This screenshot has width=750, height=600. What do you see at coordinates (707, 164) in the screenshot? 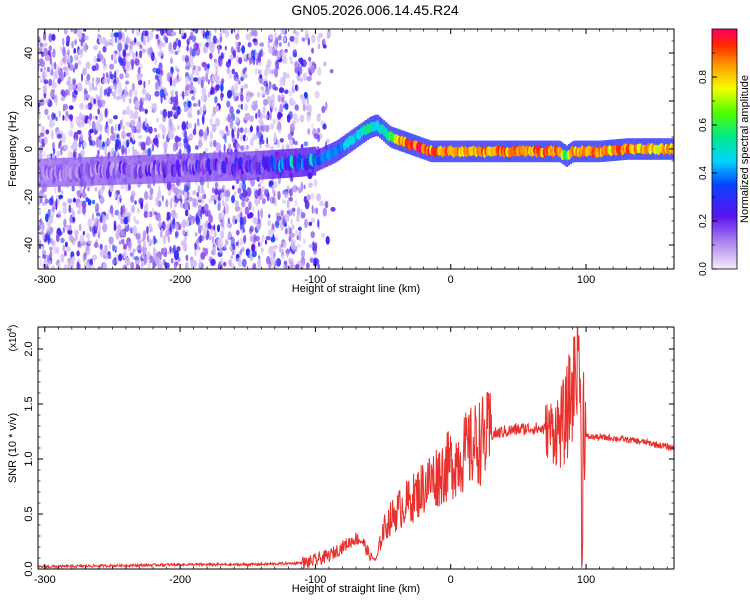
I see `colorbar-axis: 0.0 0.2 0.4 0.6 0.8` at bounding box center [707, 164].